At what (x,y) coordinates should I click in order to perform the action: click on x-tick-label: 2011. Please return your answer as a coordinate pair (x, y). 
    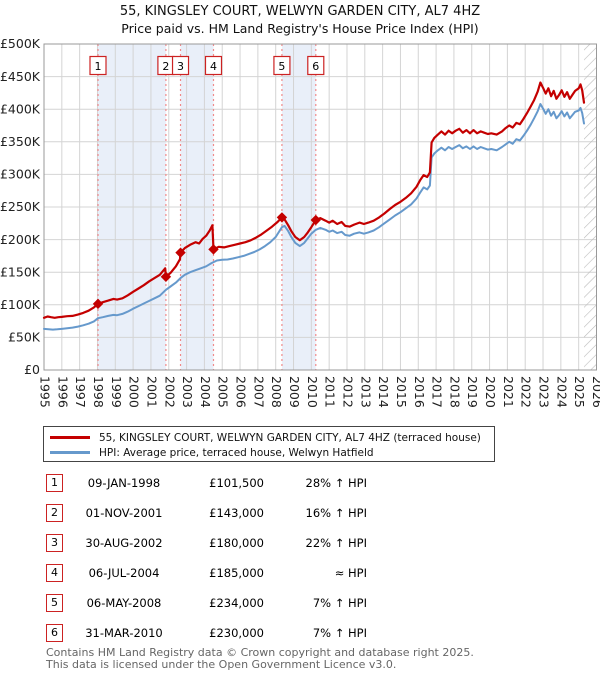
    Looking at the image, I should click on (330, 392).